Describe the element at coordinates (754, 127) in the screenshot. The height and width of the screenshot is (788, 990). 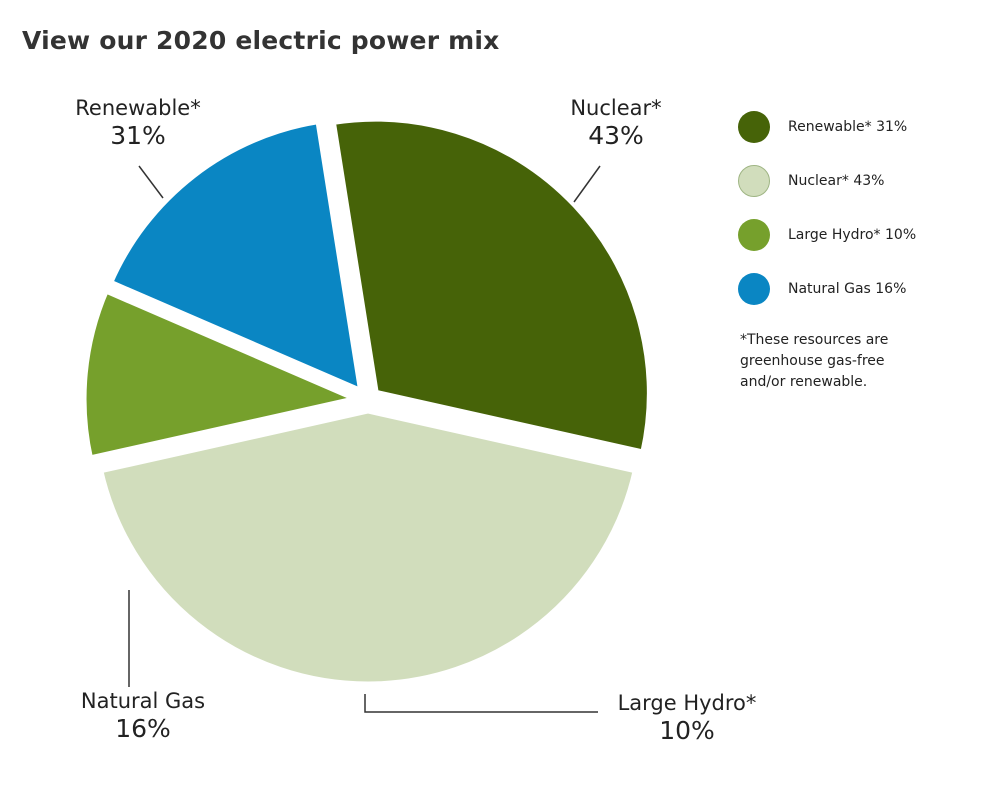
I see `legend-swatch-renewable` at that location.